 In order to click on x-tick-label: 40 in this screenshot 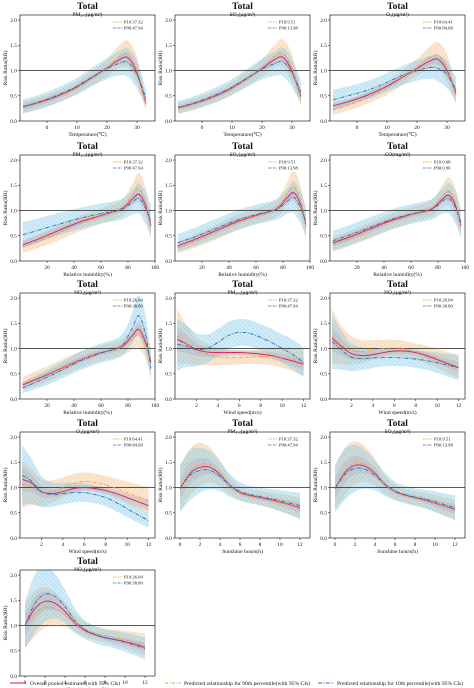, I will do `click(74, 406)`.